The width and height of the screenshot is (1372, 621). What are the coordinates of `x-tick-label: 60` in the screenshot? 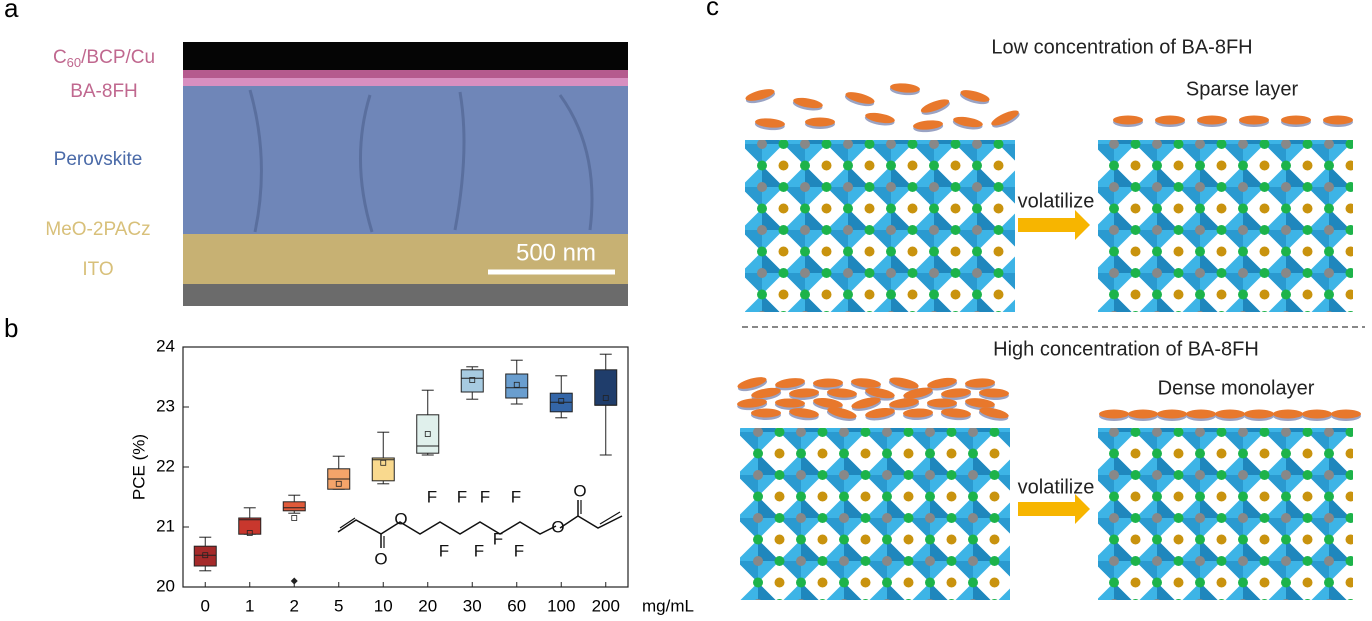 It's located at (516, 605).